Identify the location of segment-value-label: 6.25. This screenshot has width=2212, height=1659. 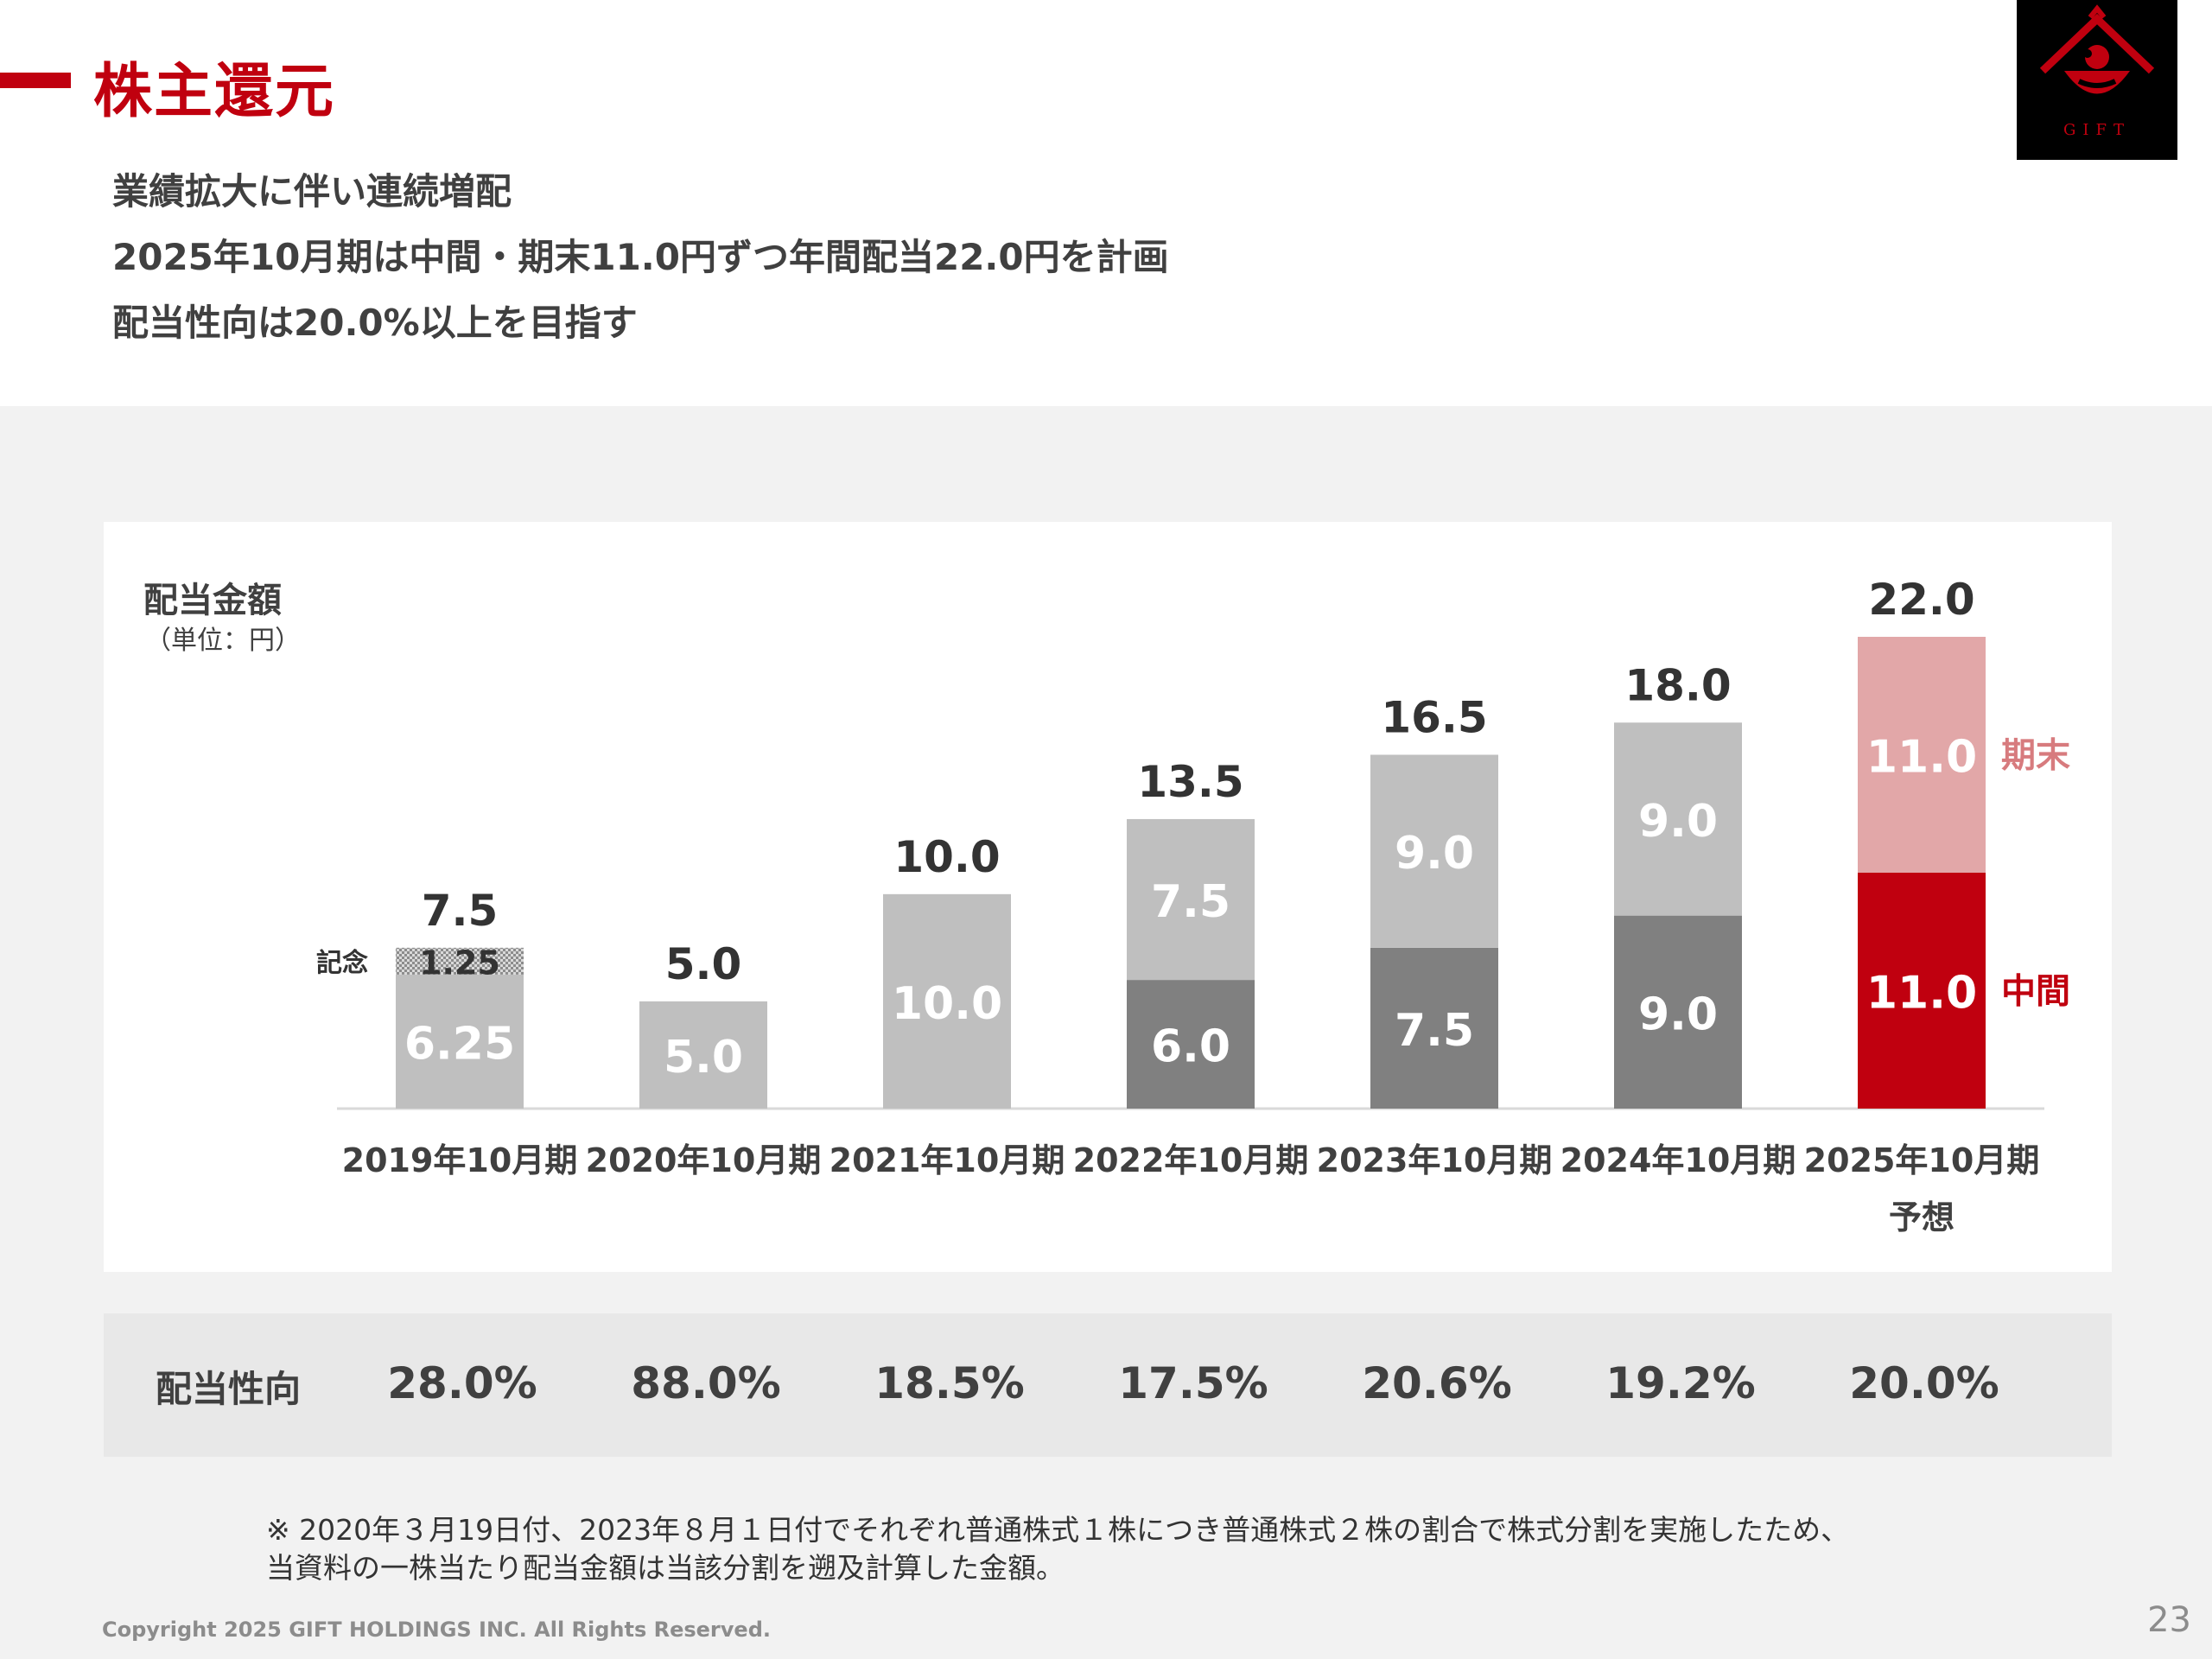
(459, 1044).